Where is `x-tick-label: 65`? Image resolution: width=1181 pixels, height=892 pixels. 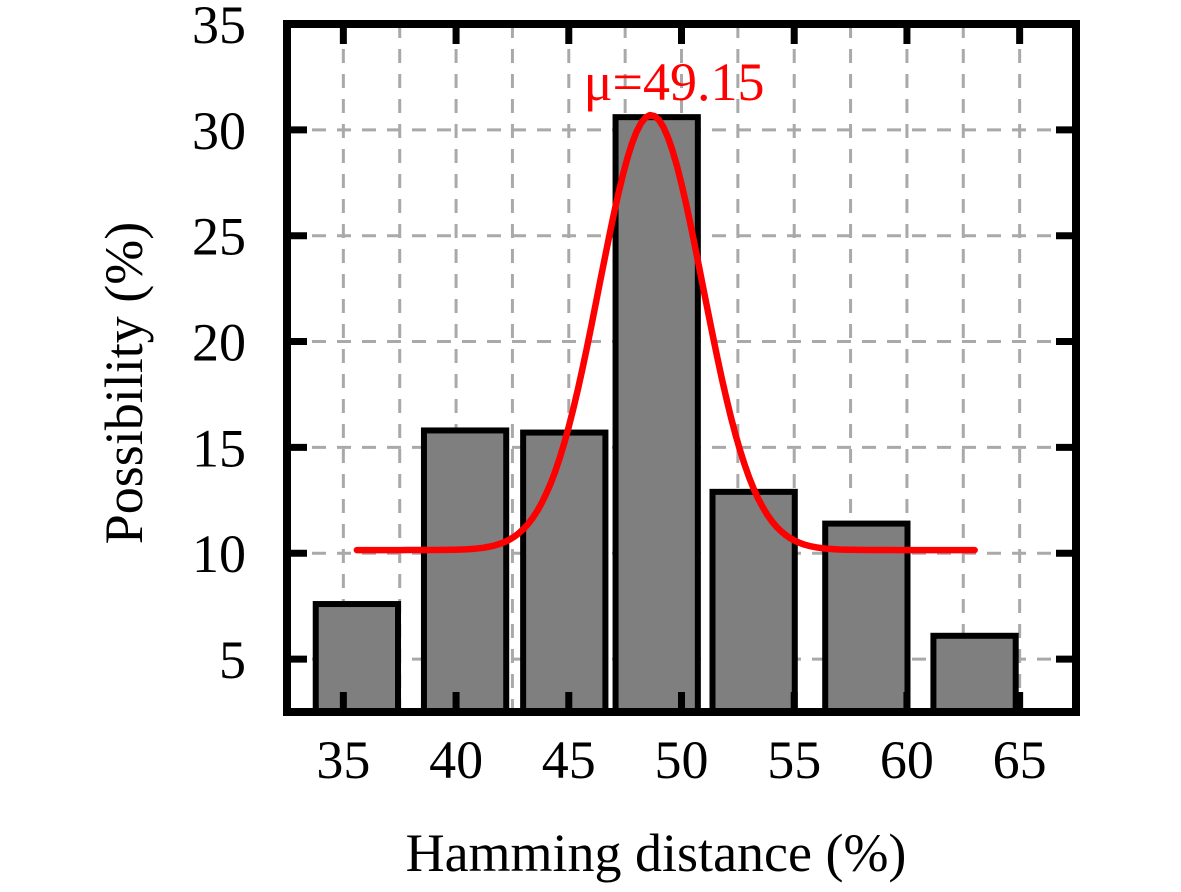
x-tick-label: 65 is located at coordinates (1020, 760).